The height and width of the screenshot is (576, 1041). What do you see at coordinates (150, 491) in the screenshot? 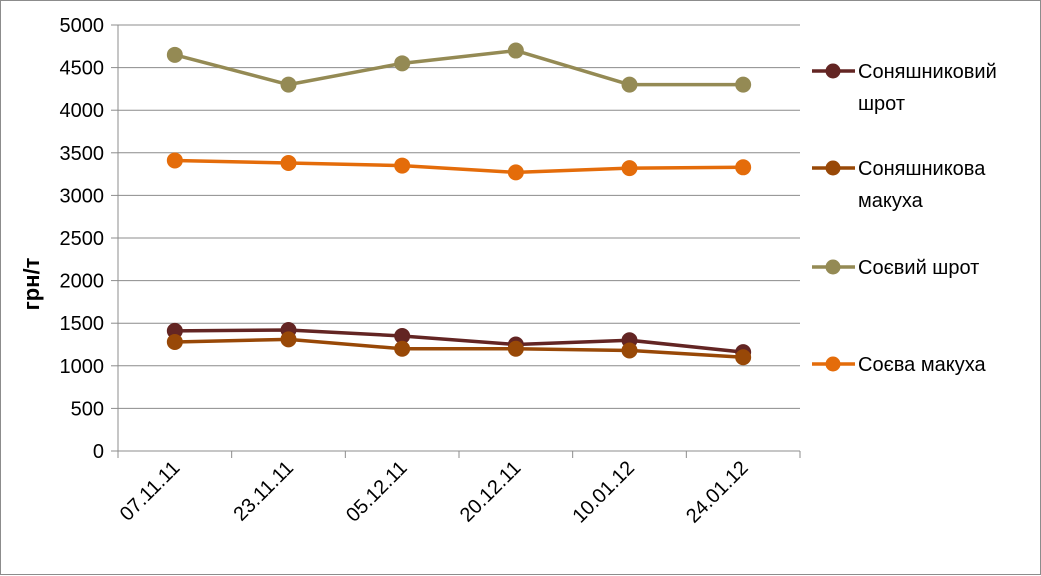
I see `x-tick-label: 07.11.11` at bounding box center [150, 491].